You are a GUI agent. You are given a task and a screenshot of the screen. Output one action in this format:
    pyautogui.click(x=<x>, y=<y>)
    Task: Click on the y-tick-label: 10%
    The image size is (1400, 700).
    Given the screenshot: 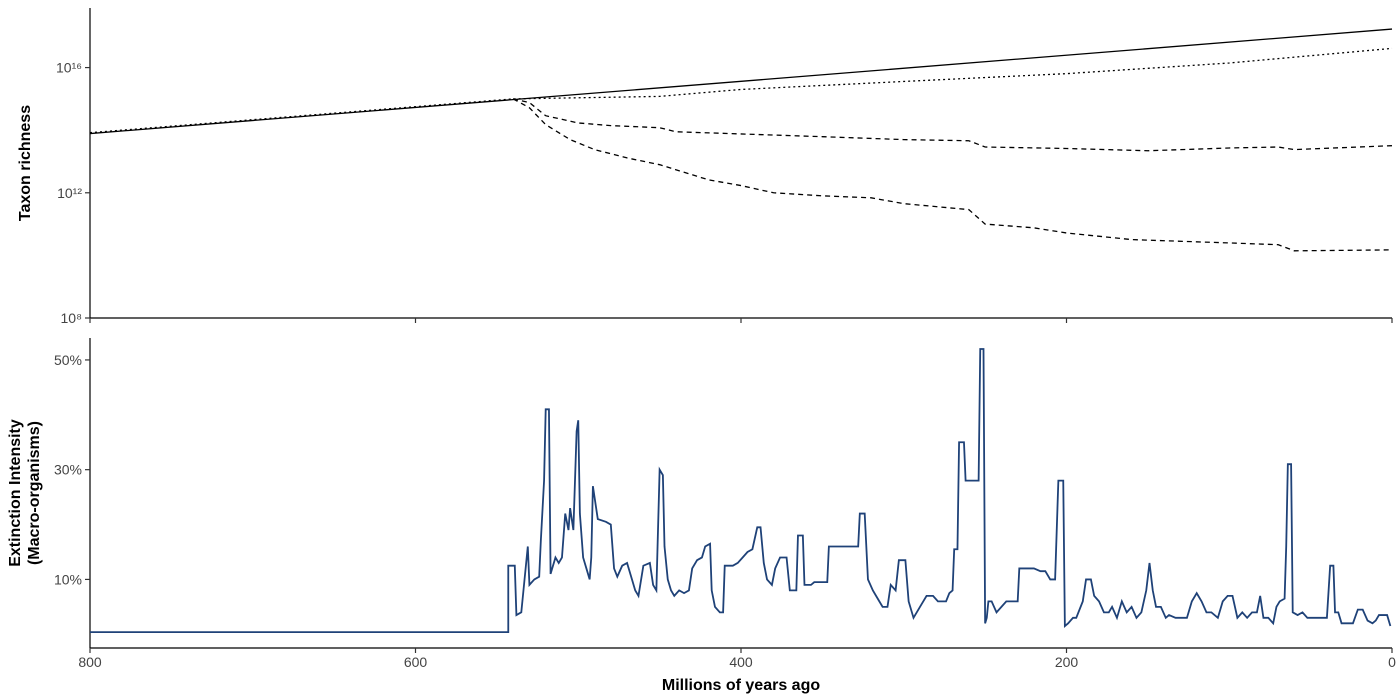 What is the action you would take?
    pyautogui.click(x=68, y=579)
    